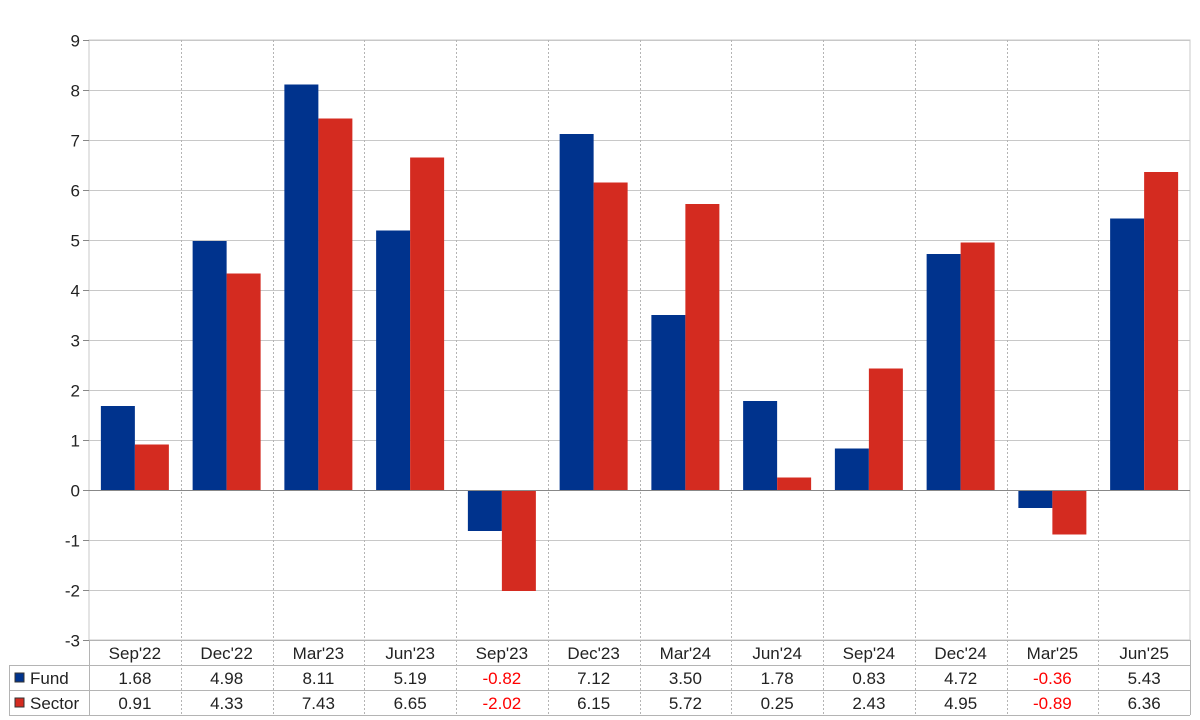 This screenshot has width=1200, height=720. Describe the element at coordinates (1052, 653) in the screenshot. I see `x-tick-label: Mar'25` at that location.